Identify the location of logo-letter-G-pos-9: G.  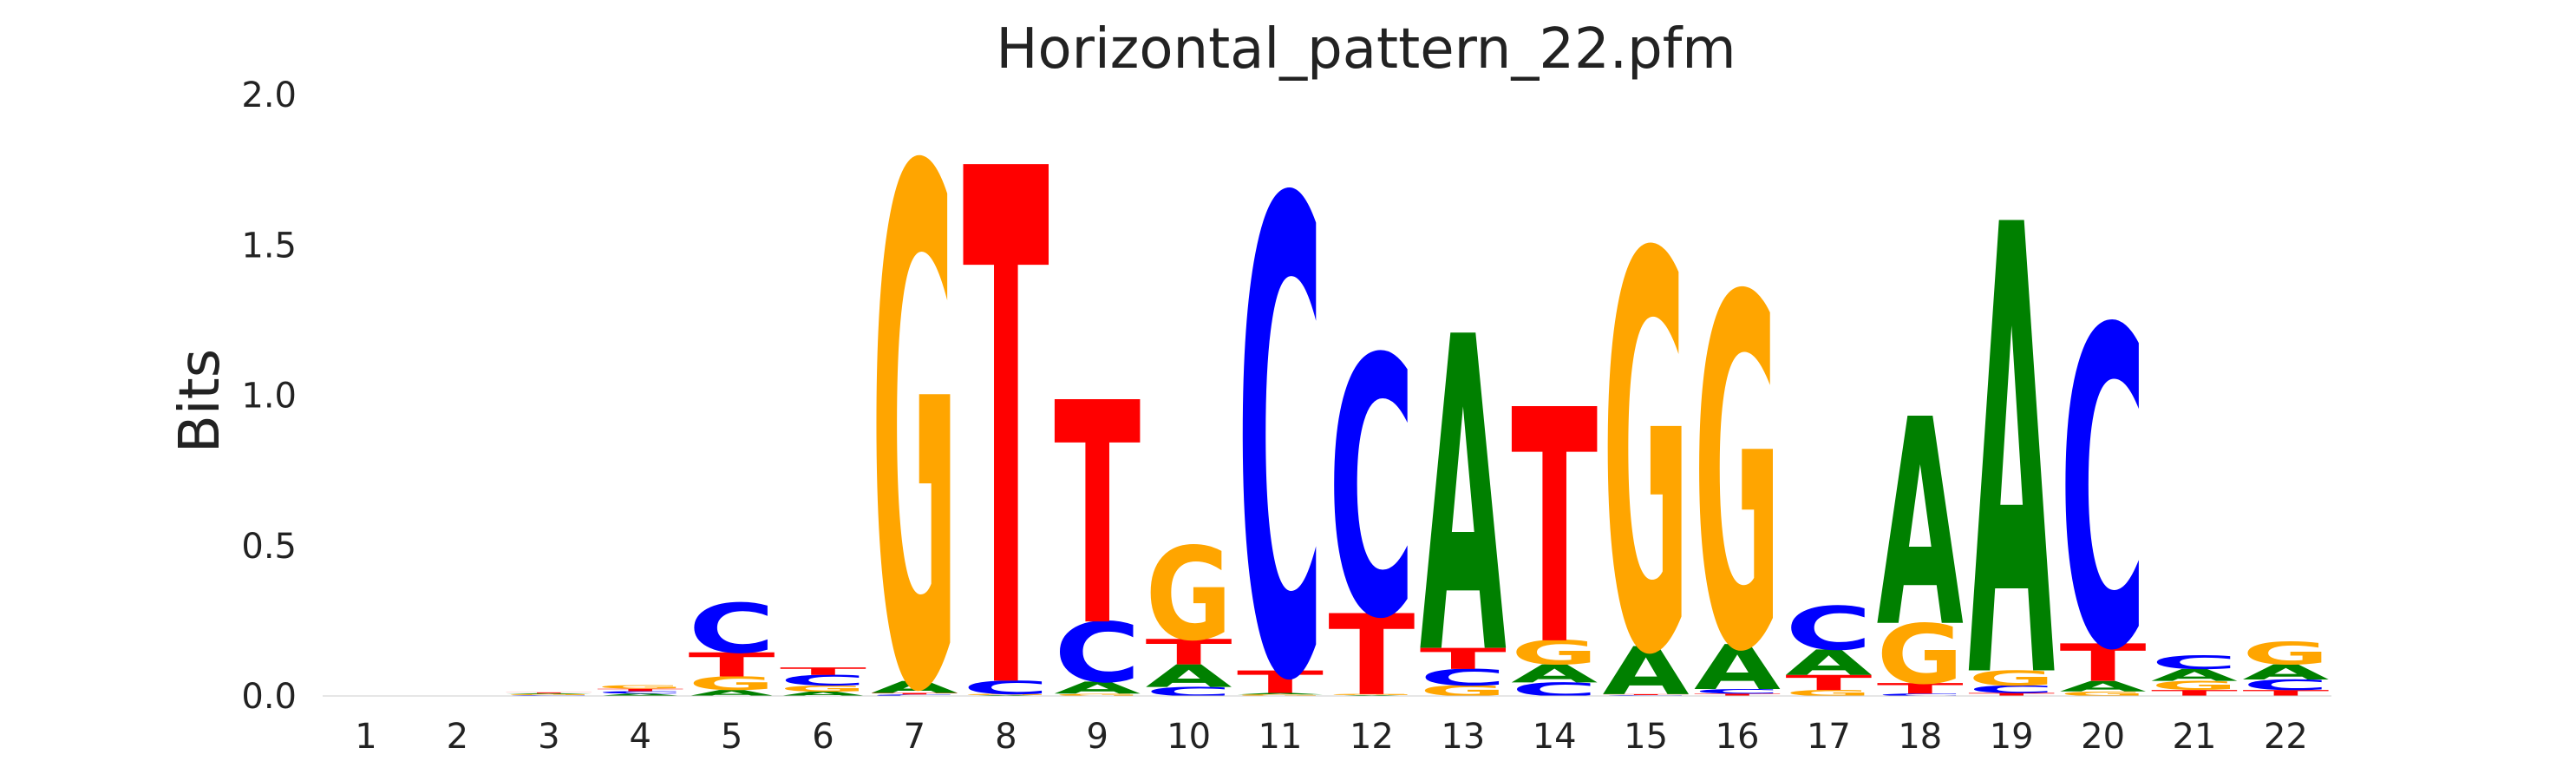
(1097, 695).